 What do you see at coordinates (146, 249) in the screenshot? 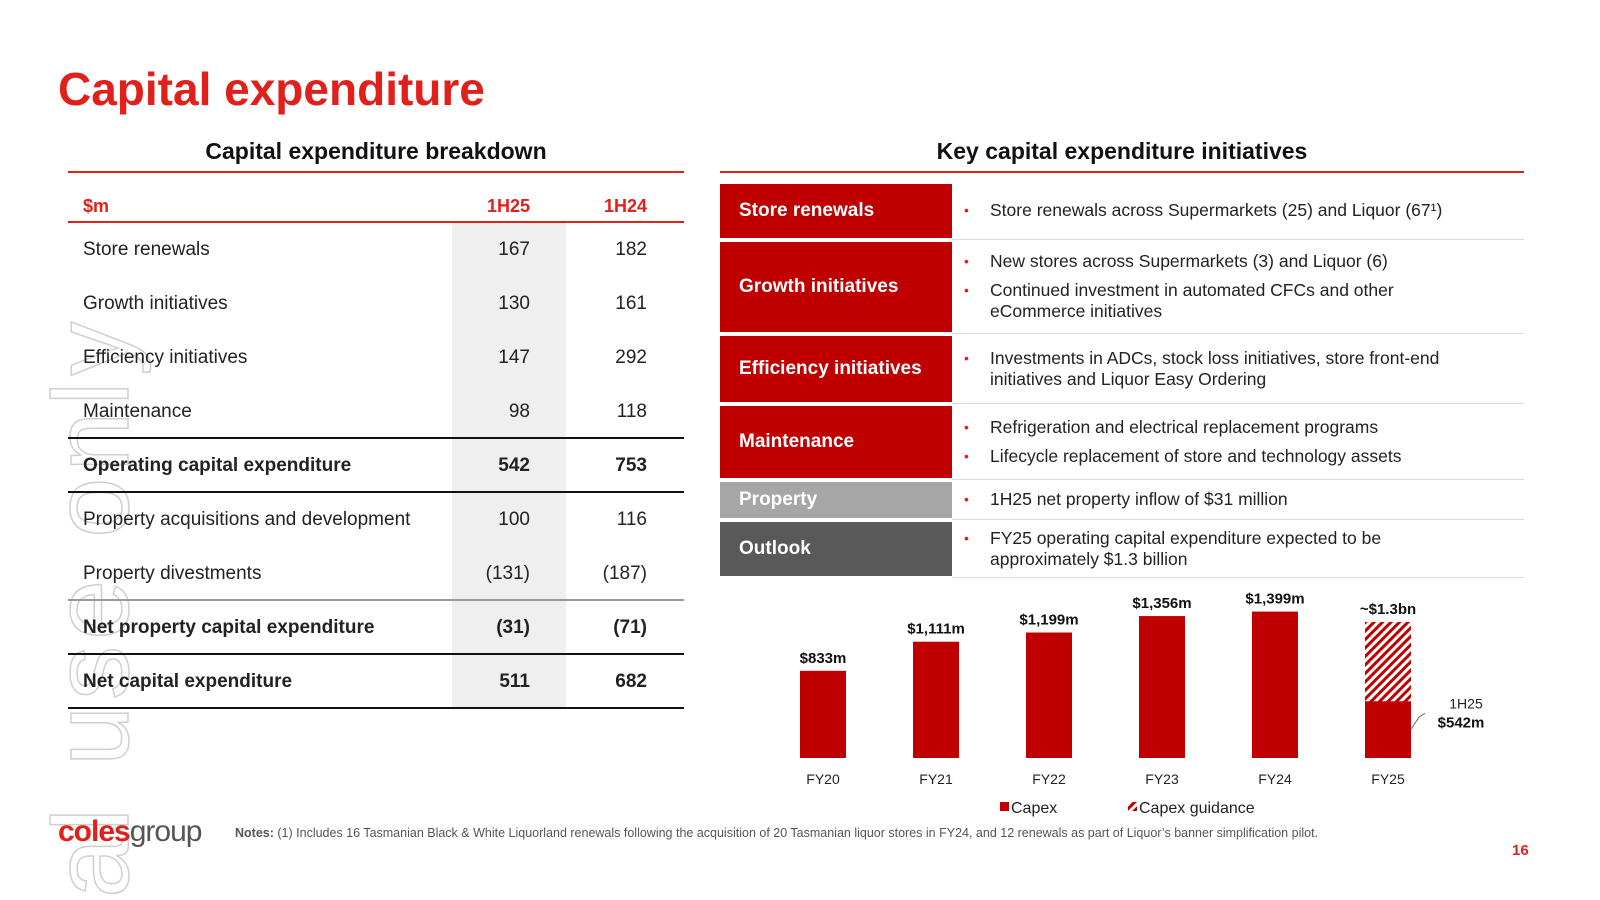
I see `row-label: Store renewals` at bounding box center [146, 249].